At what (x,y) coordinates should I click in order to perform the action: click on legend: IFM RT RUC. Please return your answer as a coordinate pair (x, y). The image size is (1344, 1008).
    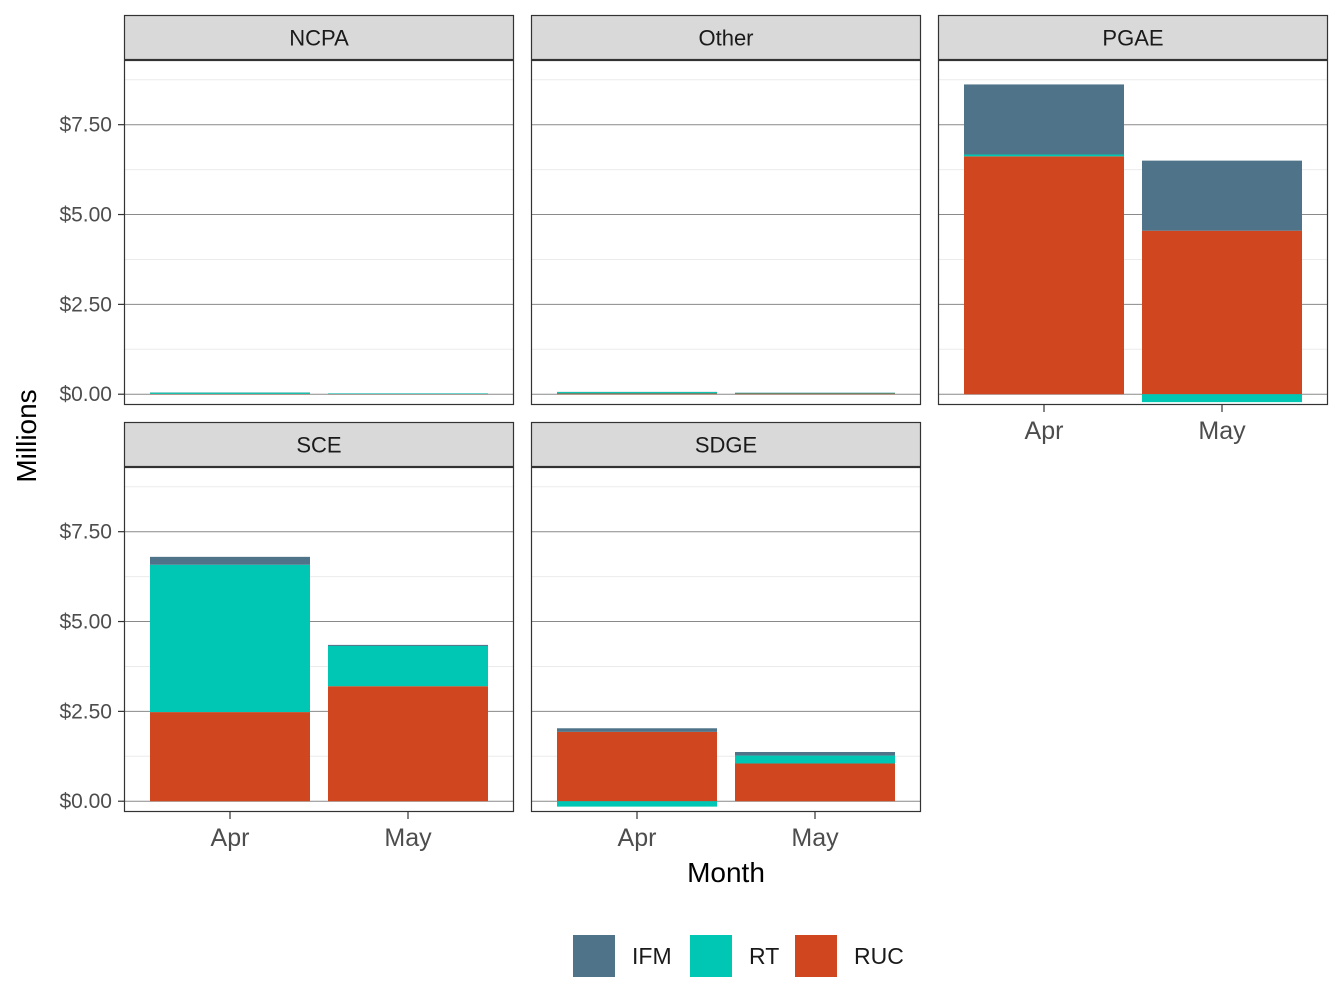
    Looking at the image, I should click on (738, 956).